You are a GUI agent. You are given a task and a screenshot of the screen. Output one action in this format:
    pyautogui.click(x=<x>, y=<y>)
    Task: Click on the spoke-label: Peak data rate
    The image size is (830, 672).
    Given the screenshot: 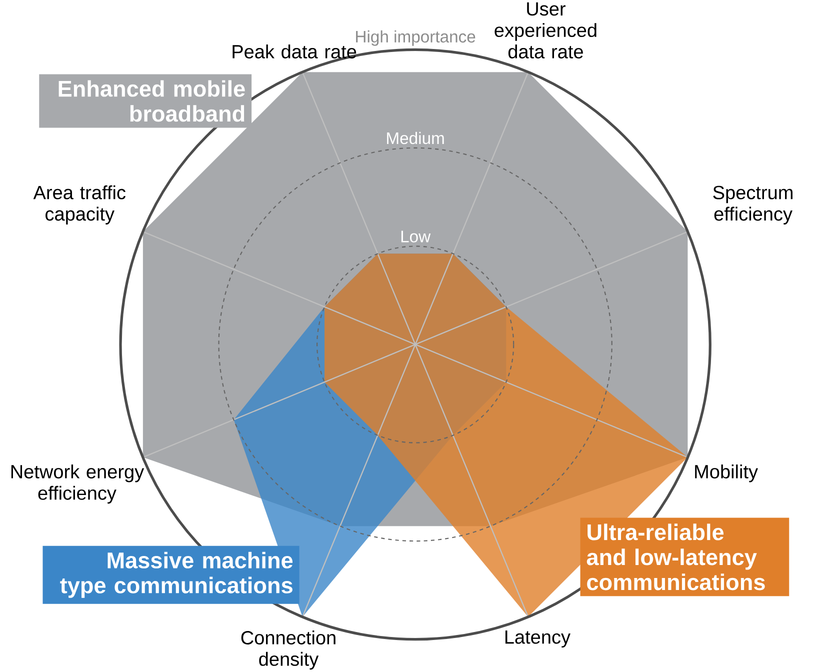 What is the action you would take?
    pyautogui.click(x=294, y=51)
    